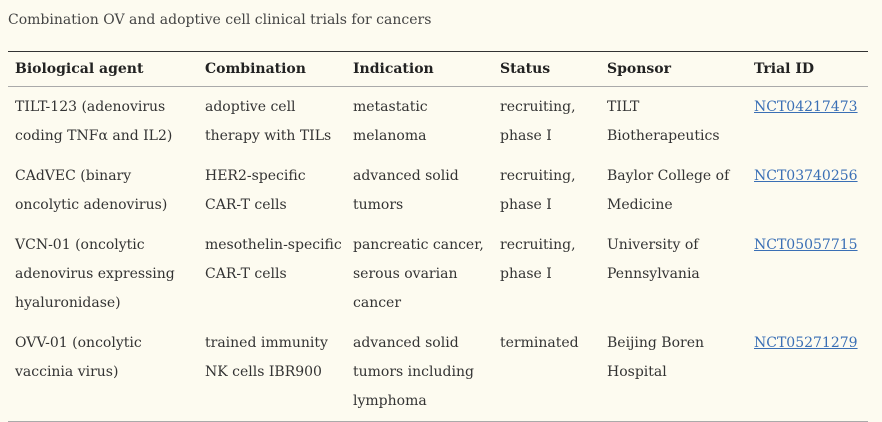 The width and height of the screenshot is (882, 422). I want to click on trial-id-link: NCT04217473, so click(806, 107).